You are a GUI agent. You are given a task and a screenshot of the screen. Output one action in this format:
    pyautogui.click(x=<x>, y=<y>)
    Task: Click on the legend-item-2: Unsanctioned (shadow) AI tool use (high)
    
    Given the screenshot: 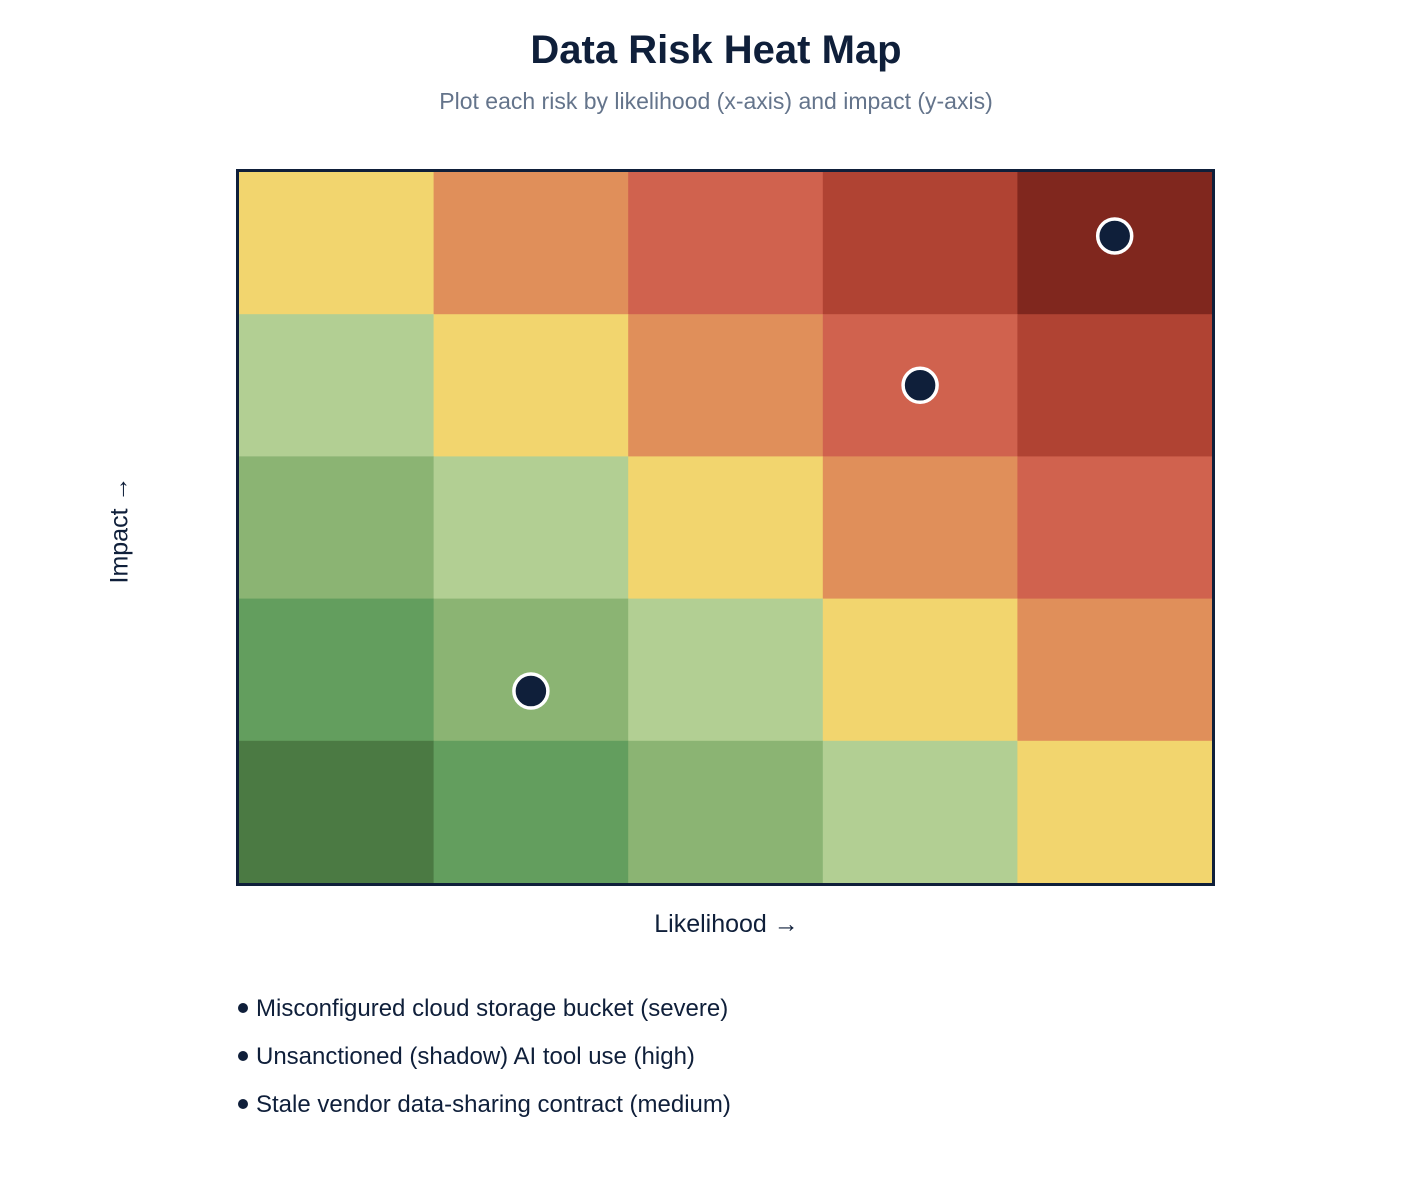 What is the action you would take?
    pyautogui.click(x=484, y=1064)
    